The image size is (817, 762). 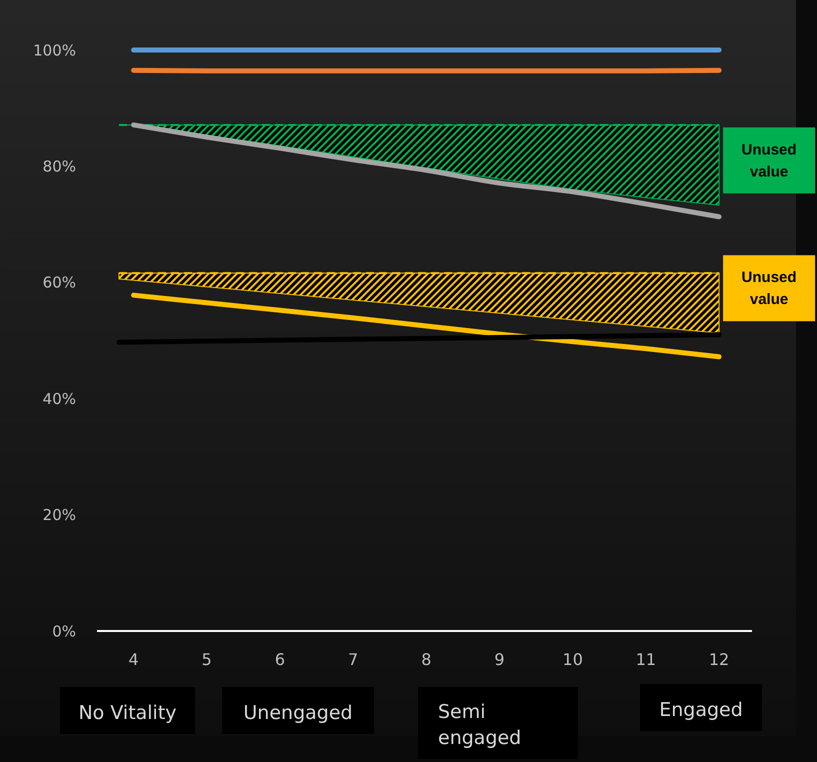 What do you see at coordinates (499, 659) in the screenshot?
I see `x-tick-label: 9` at bounding box center [499, 659].